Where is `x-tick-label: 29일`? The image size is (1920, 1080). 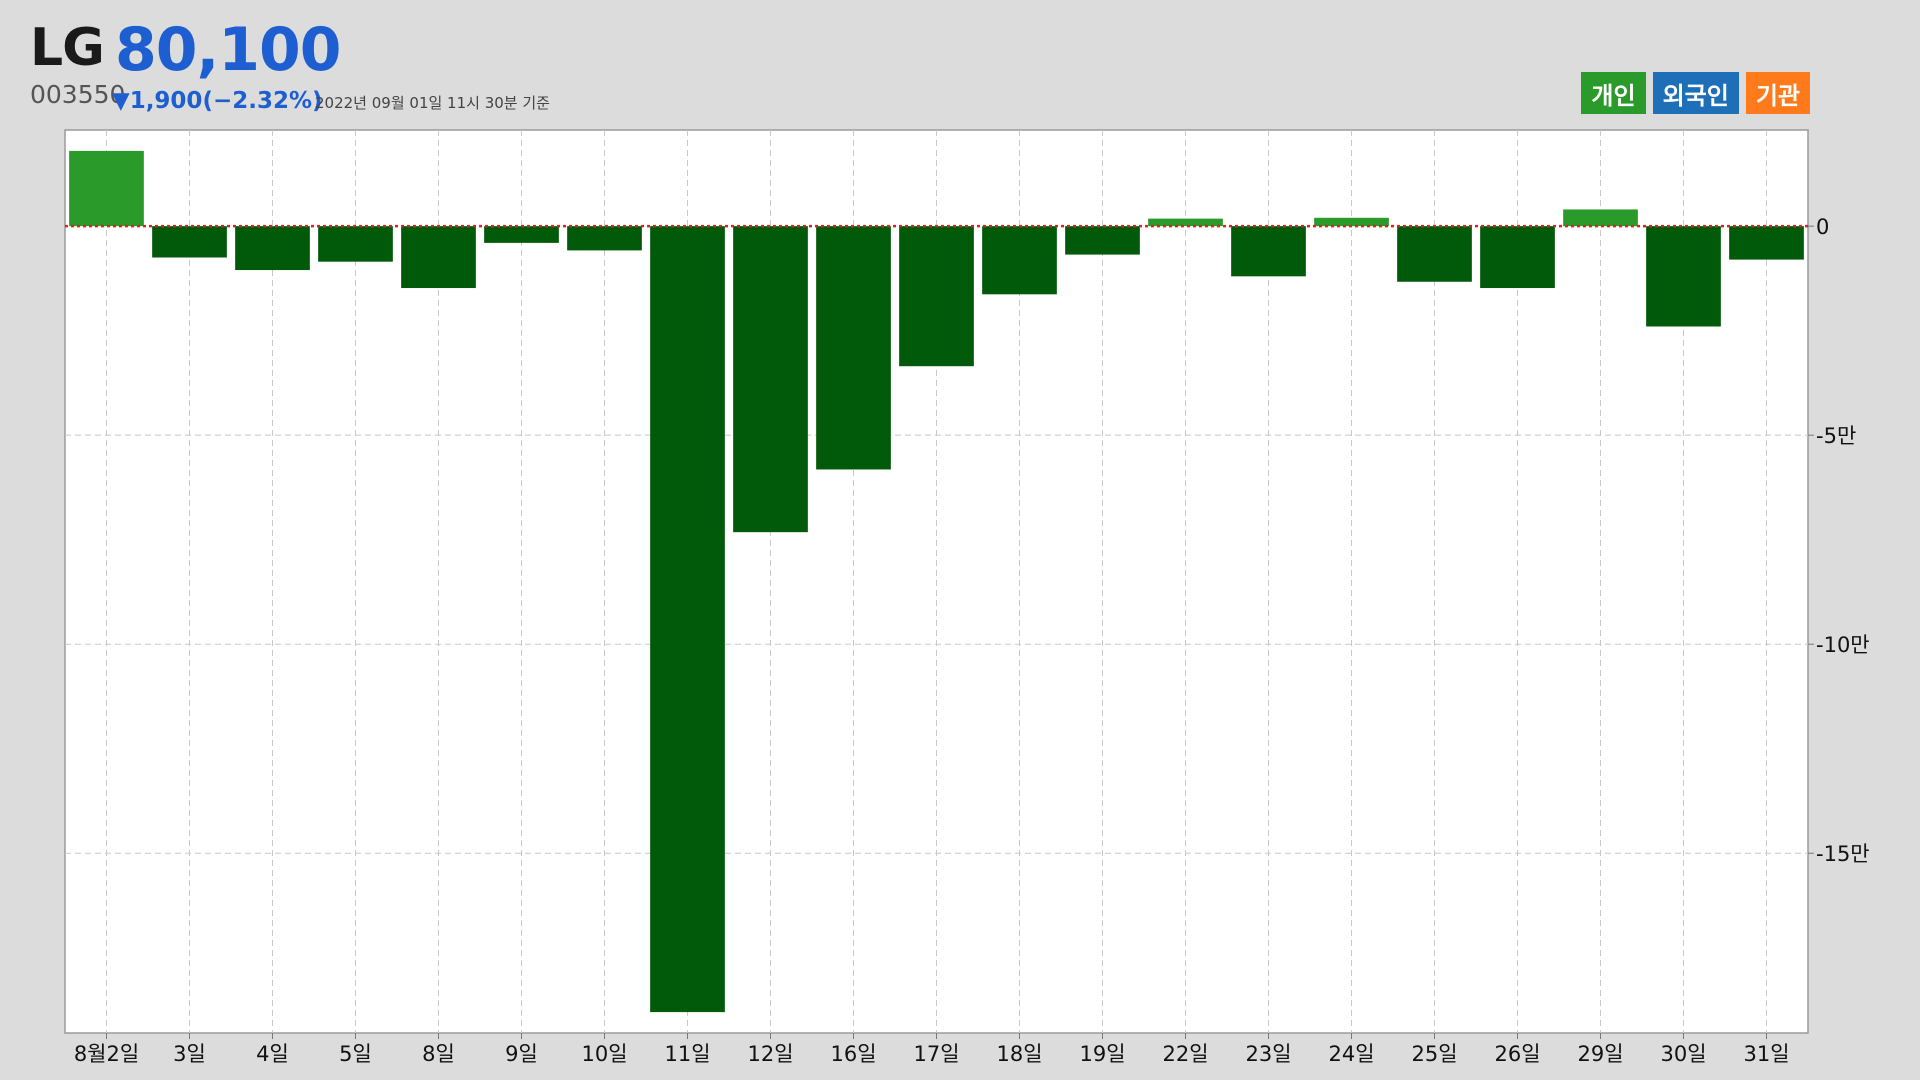 x-tick-label: 29일 is located at coordinates (1600, 1054).